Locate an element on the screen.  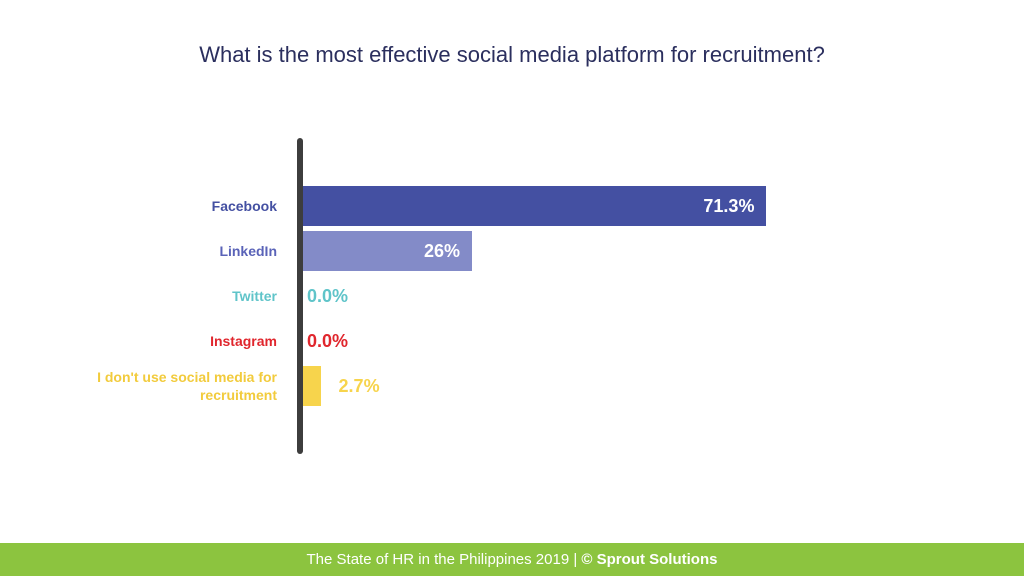
category-label: Twitter is located at coordinates (254, 296).